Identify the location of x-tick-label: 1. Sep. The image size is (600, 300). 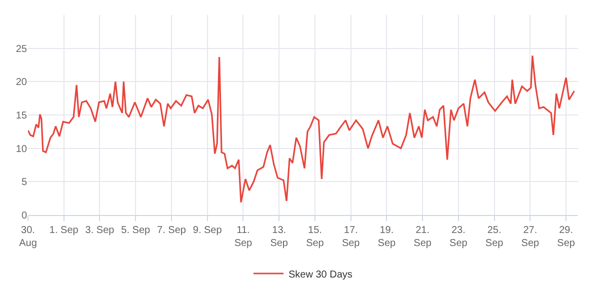
(64, 230).